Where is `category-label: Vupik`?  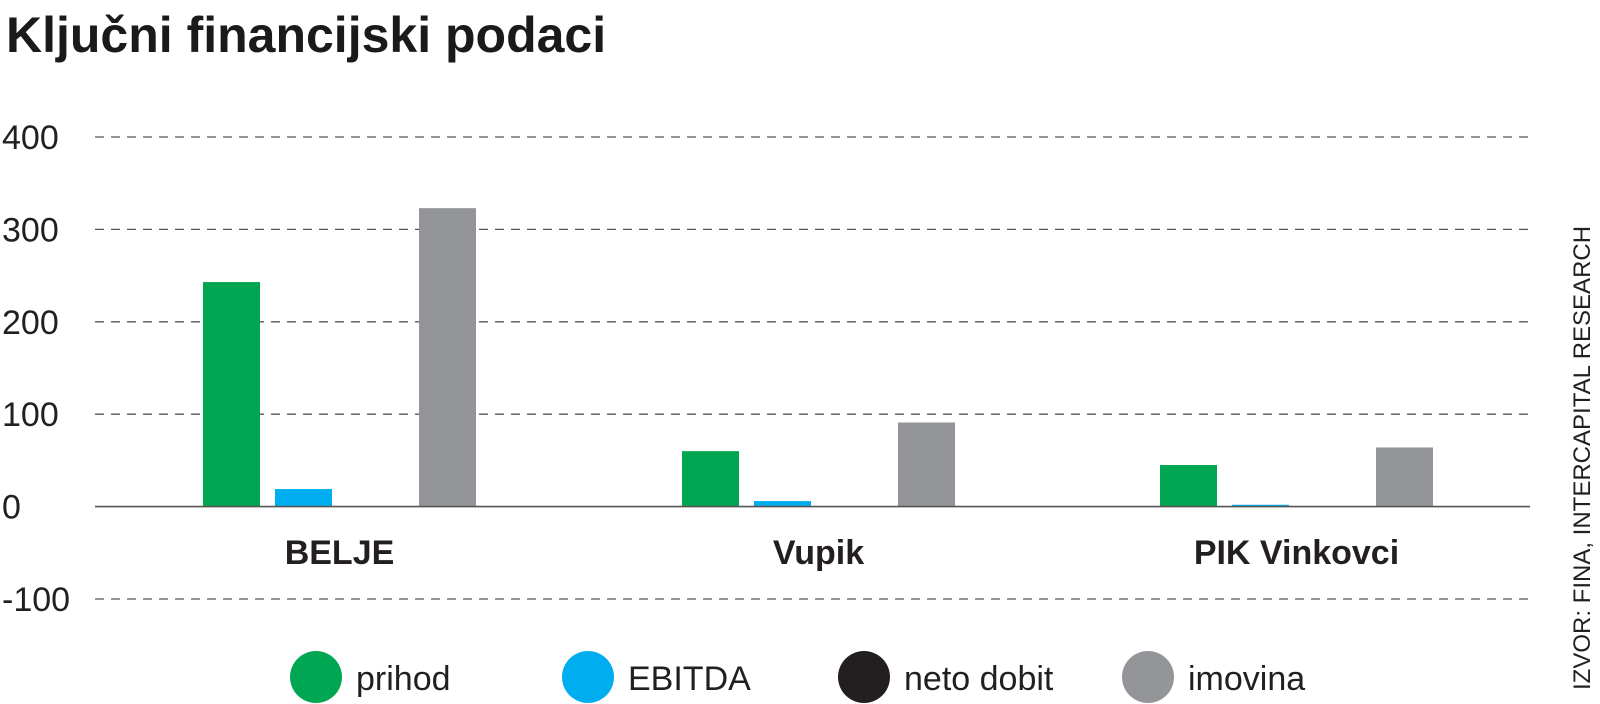 category-label: Vupik is located at coordinates (818, 553).